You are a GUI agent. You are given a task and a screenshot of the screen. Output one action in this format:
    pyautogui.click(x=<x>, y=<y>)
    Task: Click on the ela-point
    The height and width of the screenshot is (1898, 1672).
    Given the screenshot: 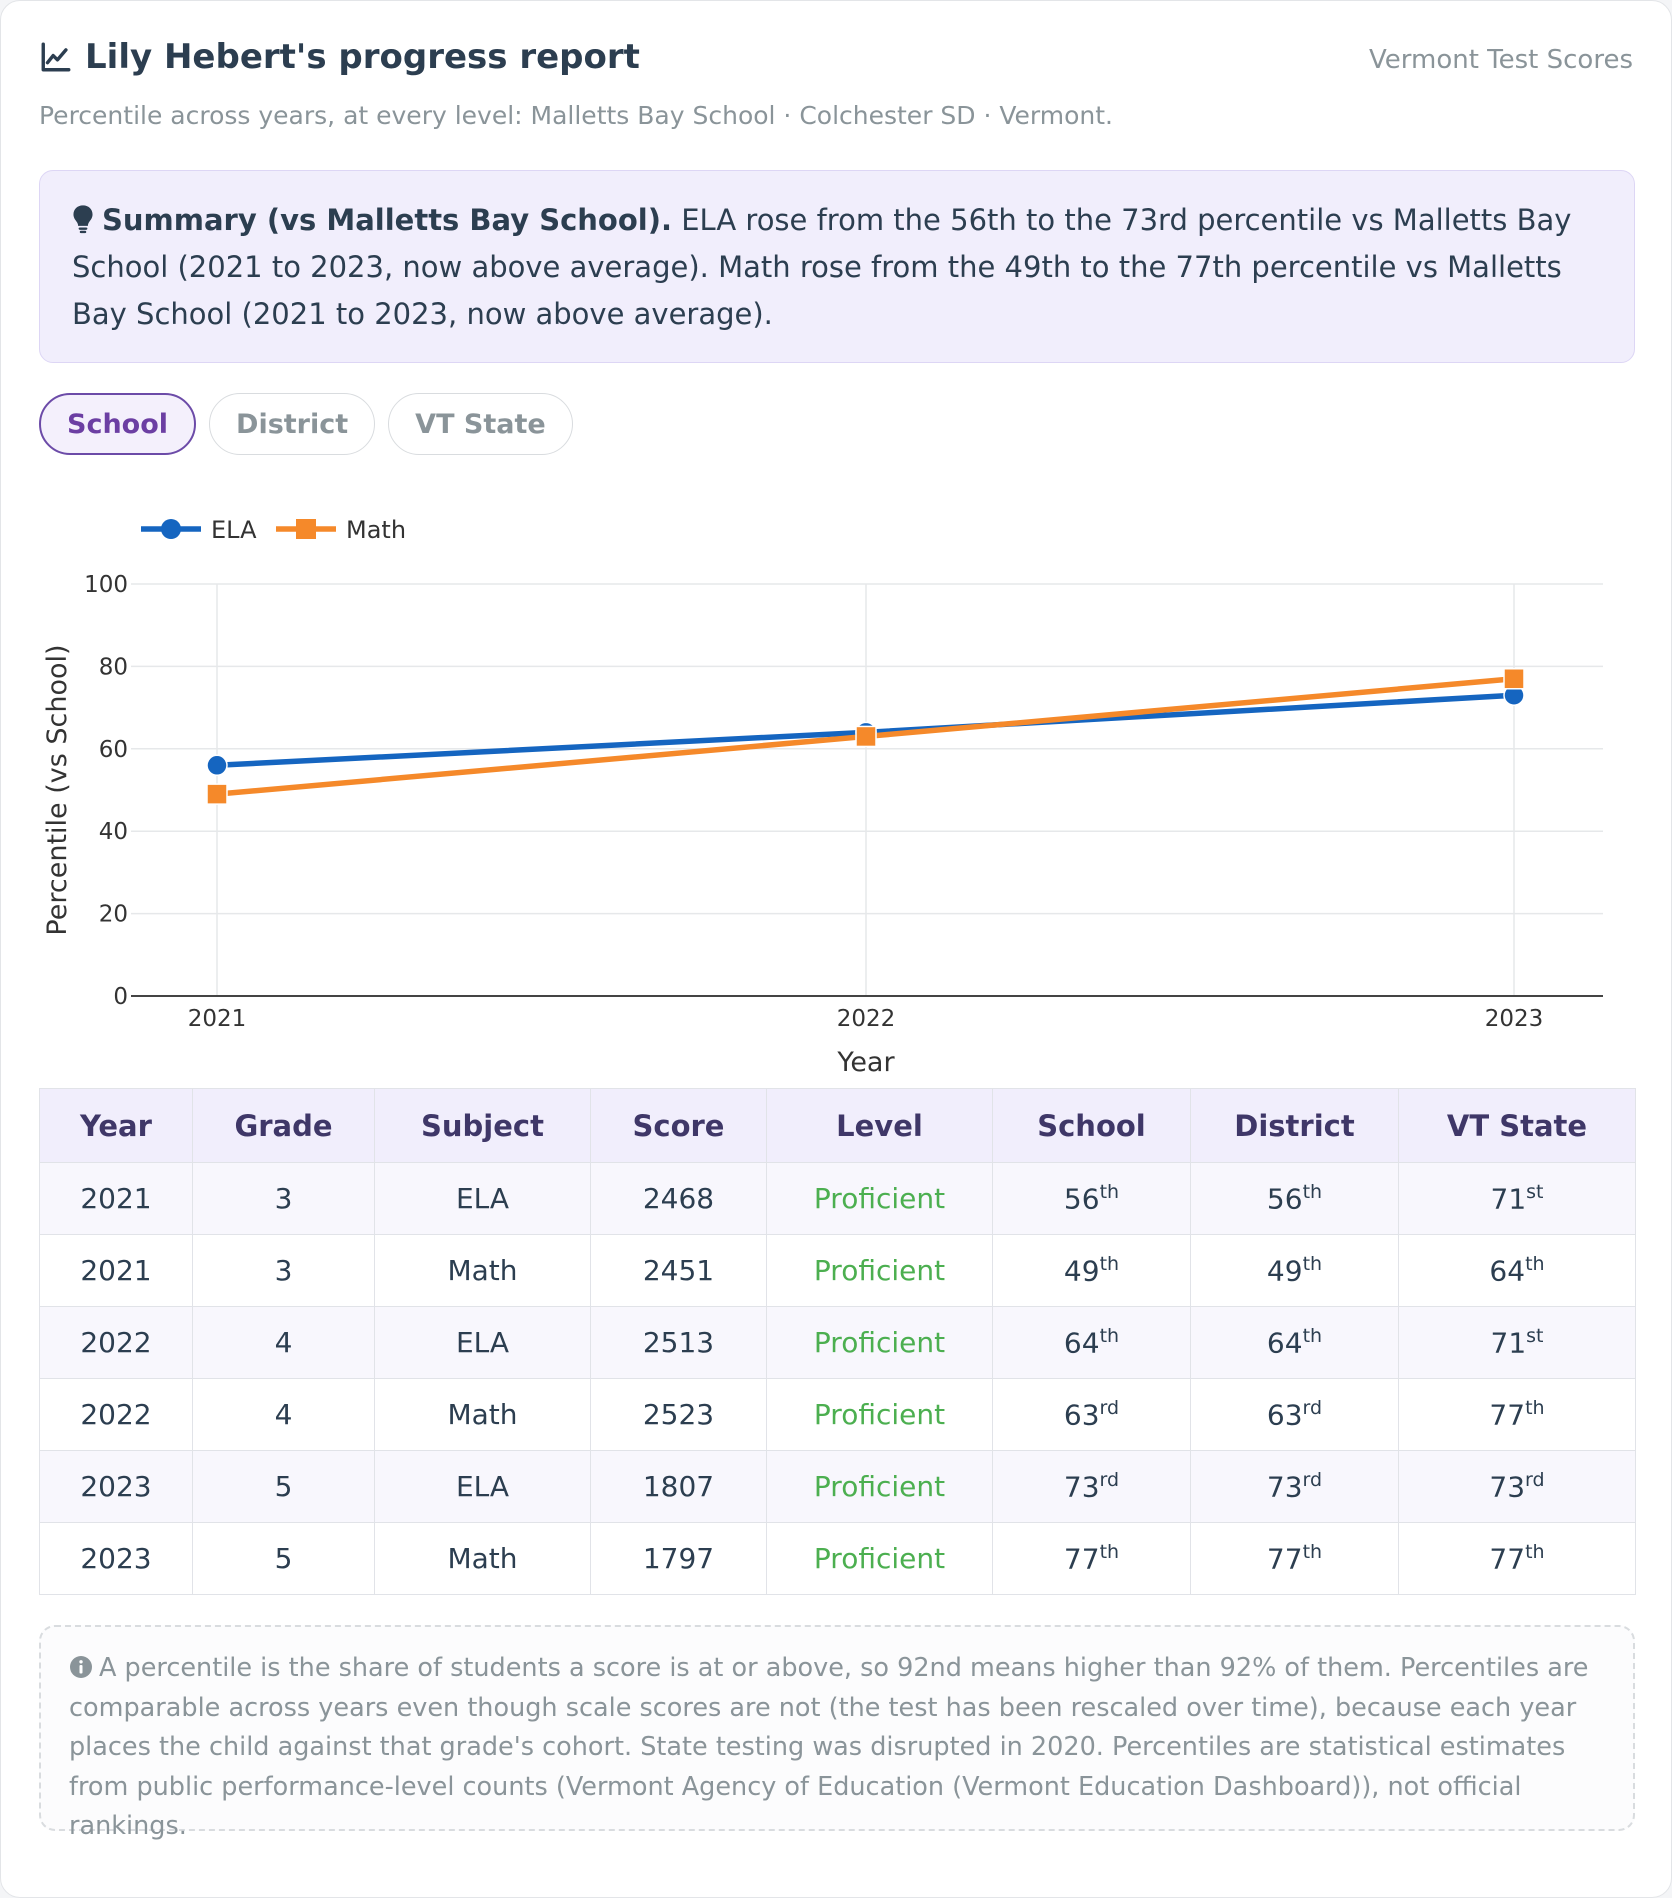 What is the action you would take?
    pyautogui.click(x=217, y=765)
    